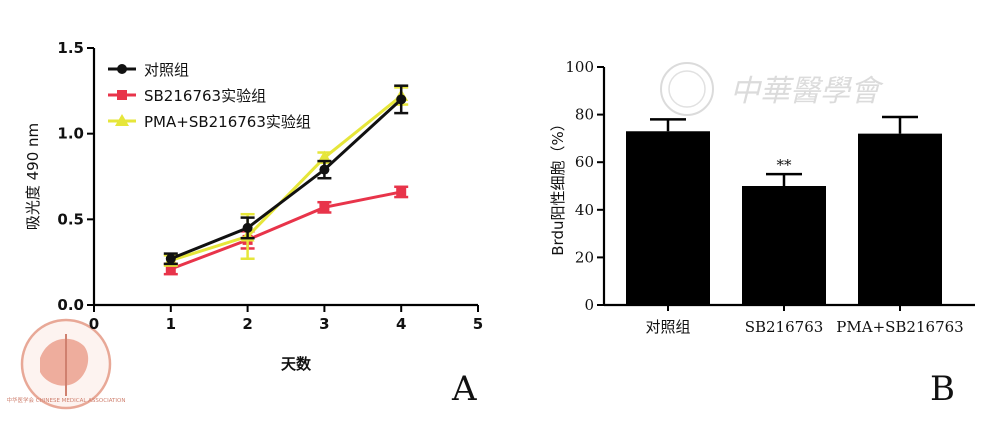 The width and height of the screenshot is (993, 424). Describe the element at coordinates (401, 324) in the screenshot. I see `panel-a-x-tick-label: 4` at that location.